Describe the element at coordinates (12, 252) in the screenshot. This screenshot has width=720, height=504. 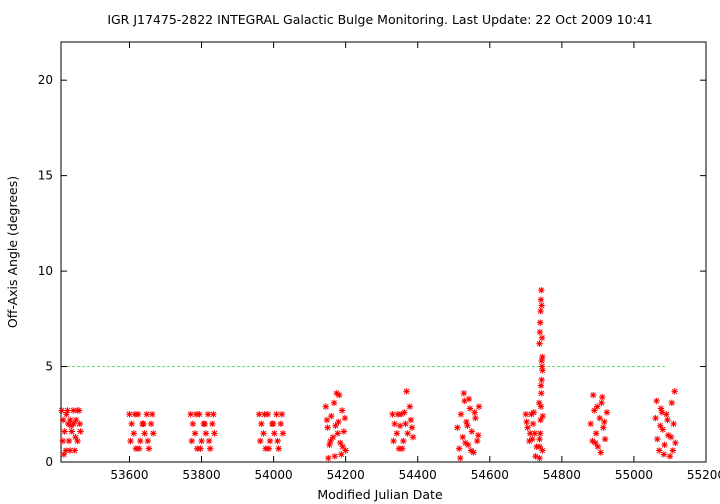
I see `y-axis-title: Off-Axis Angle (degrees)` at that location.